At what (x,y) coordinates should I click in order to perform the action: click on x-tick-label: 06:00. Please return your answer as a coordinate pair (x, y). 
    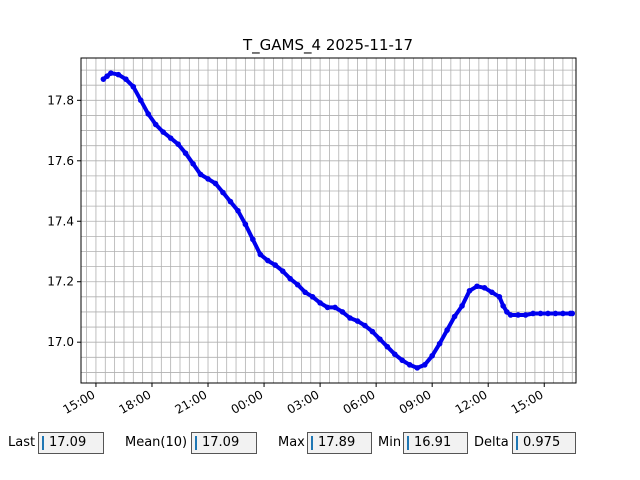
    Looking at the image, I should click on (359, 401).